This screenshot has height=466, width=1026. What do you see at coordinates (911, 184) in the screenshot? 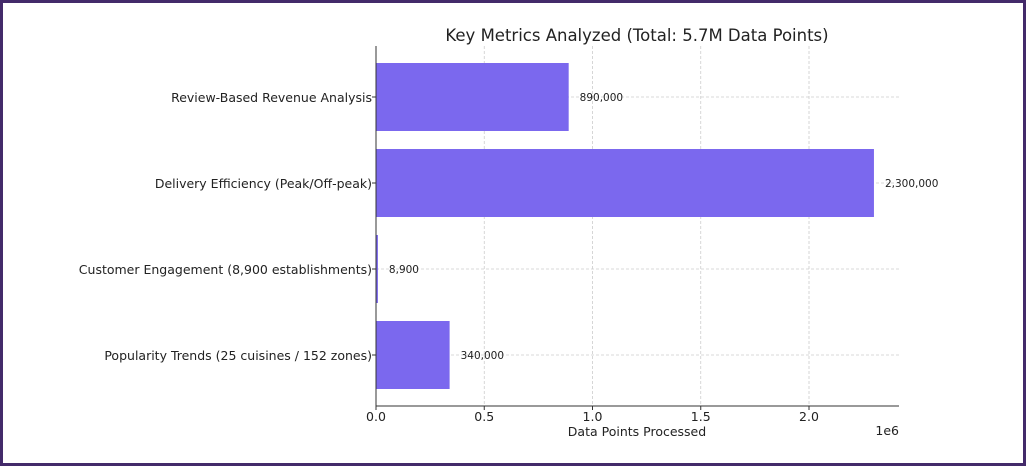
I see `data-label: 2,300,000` at bounding box center [911, 184].